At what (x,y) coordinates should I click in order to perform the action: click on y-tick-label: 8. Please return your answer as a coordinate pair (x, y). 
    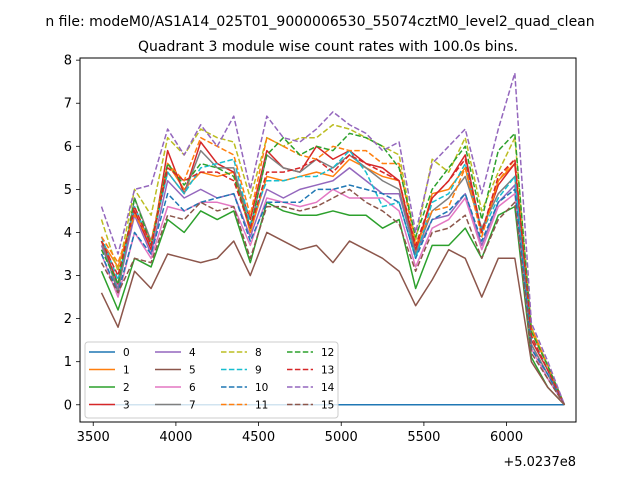
    Looking at the image, I should click on (68, 61).